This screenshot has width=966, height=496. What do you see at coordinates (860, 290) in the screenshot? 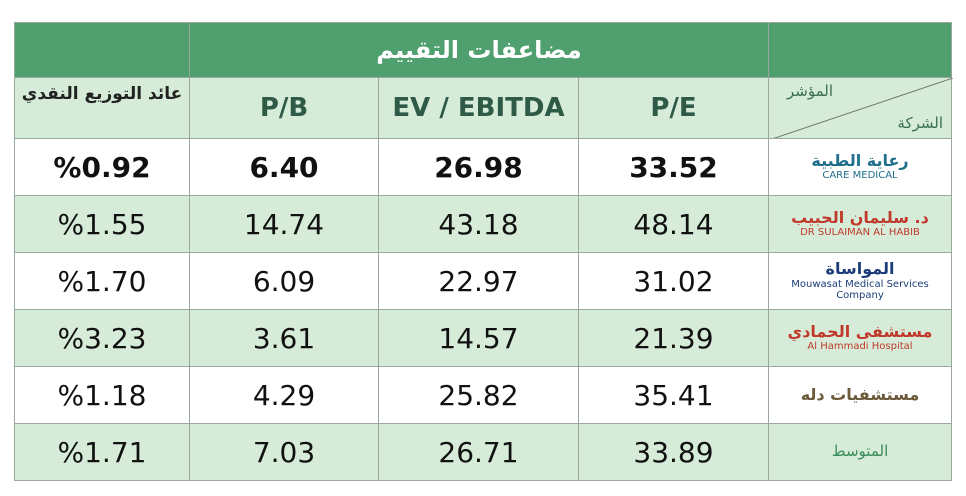
I see `company-text: Mouwasat Medical Services Company` at bounding box center [860, 290].